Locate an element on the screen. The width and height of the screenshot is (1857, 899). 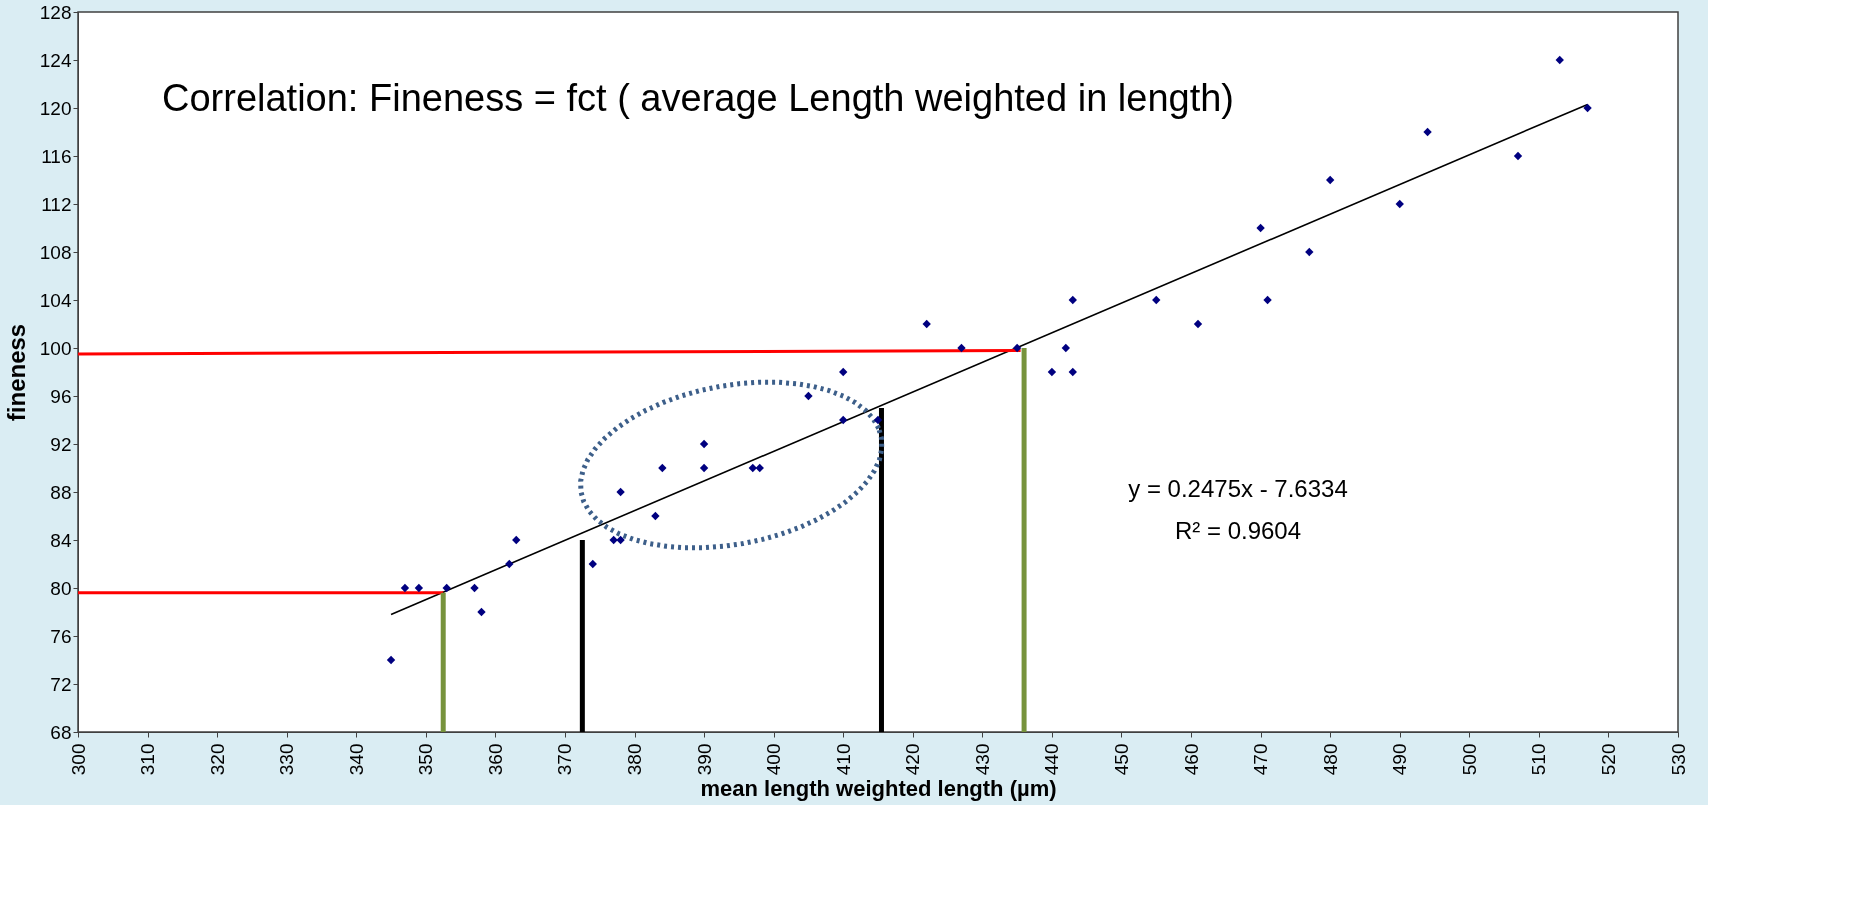
y-tick-label: 100 is located at coordinates (55, 348).